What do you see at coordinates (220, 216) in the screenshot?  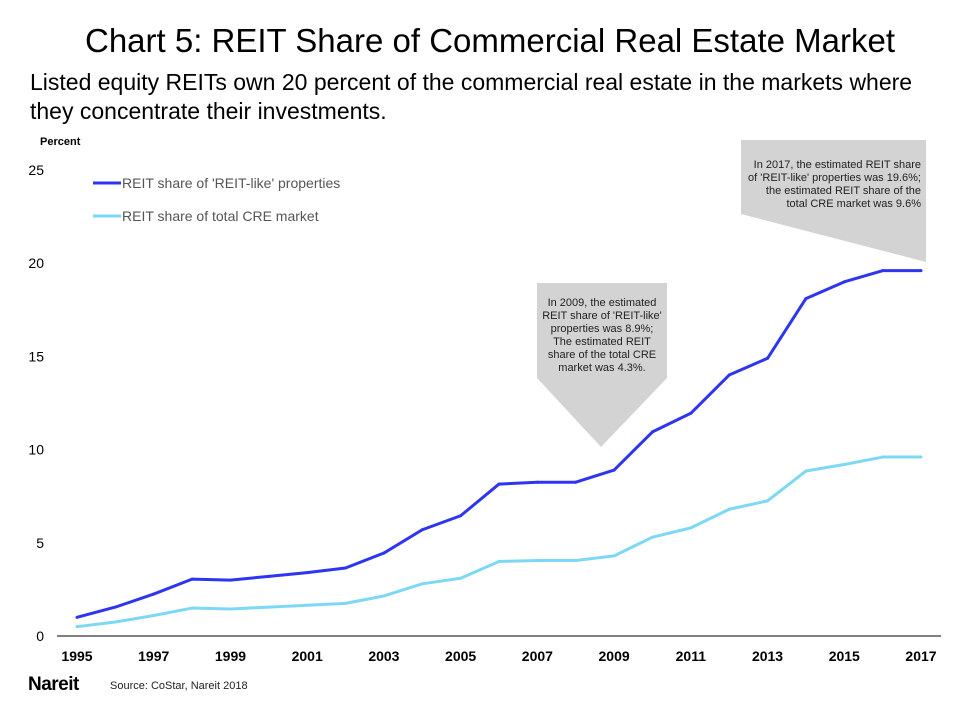 I see `legend-label-2: REIT share of total CRE market` at bounding box center [220, 216].